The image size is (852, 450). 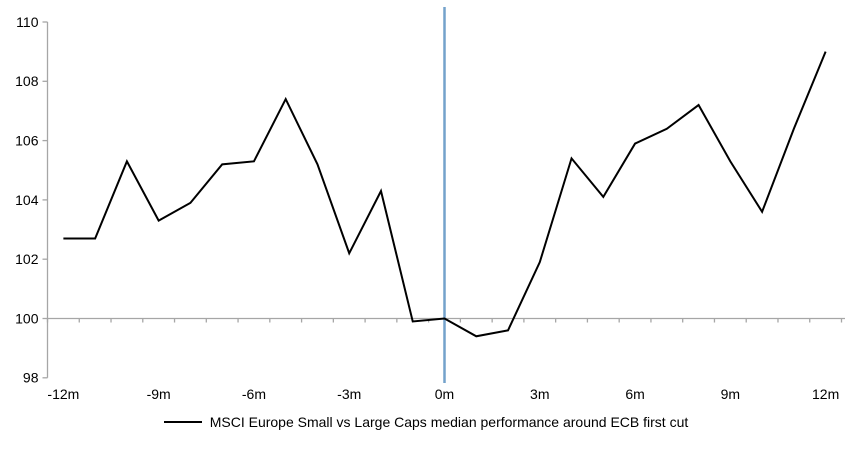 I want to click on x-axis-label: 3m, so click(x=539, y=394).